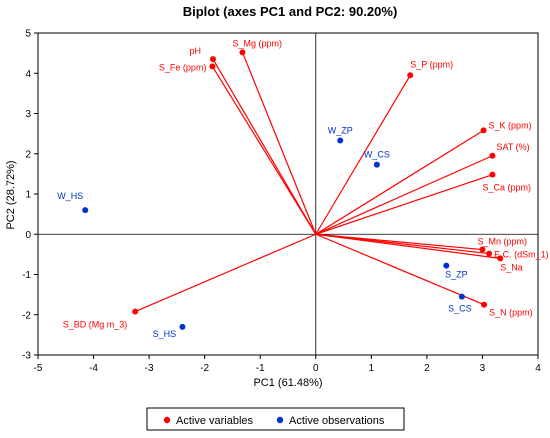 This screenshot has width=550, height=438. Describe the element at coordinates (372, 368) in the screenshot. I see `x-tick-label: 1` at that location.